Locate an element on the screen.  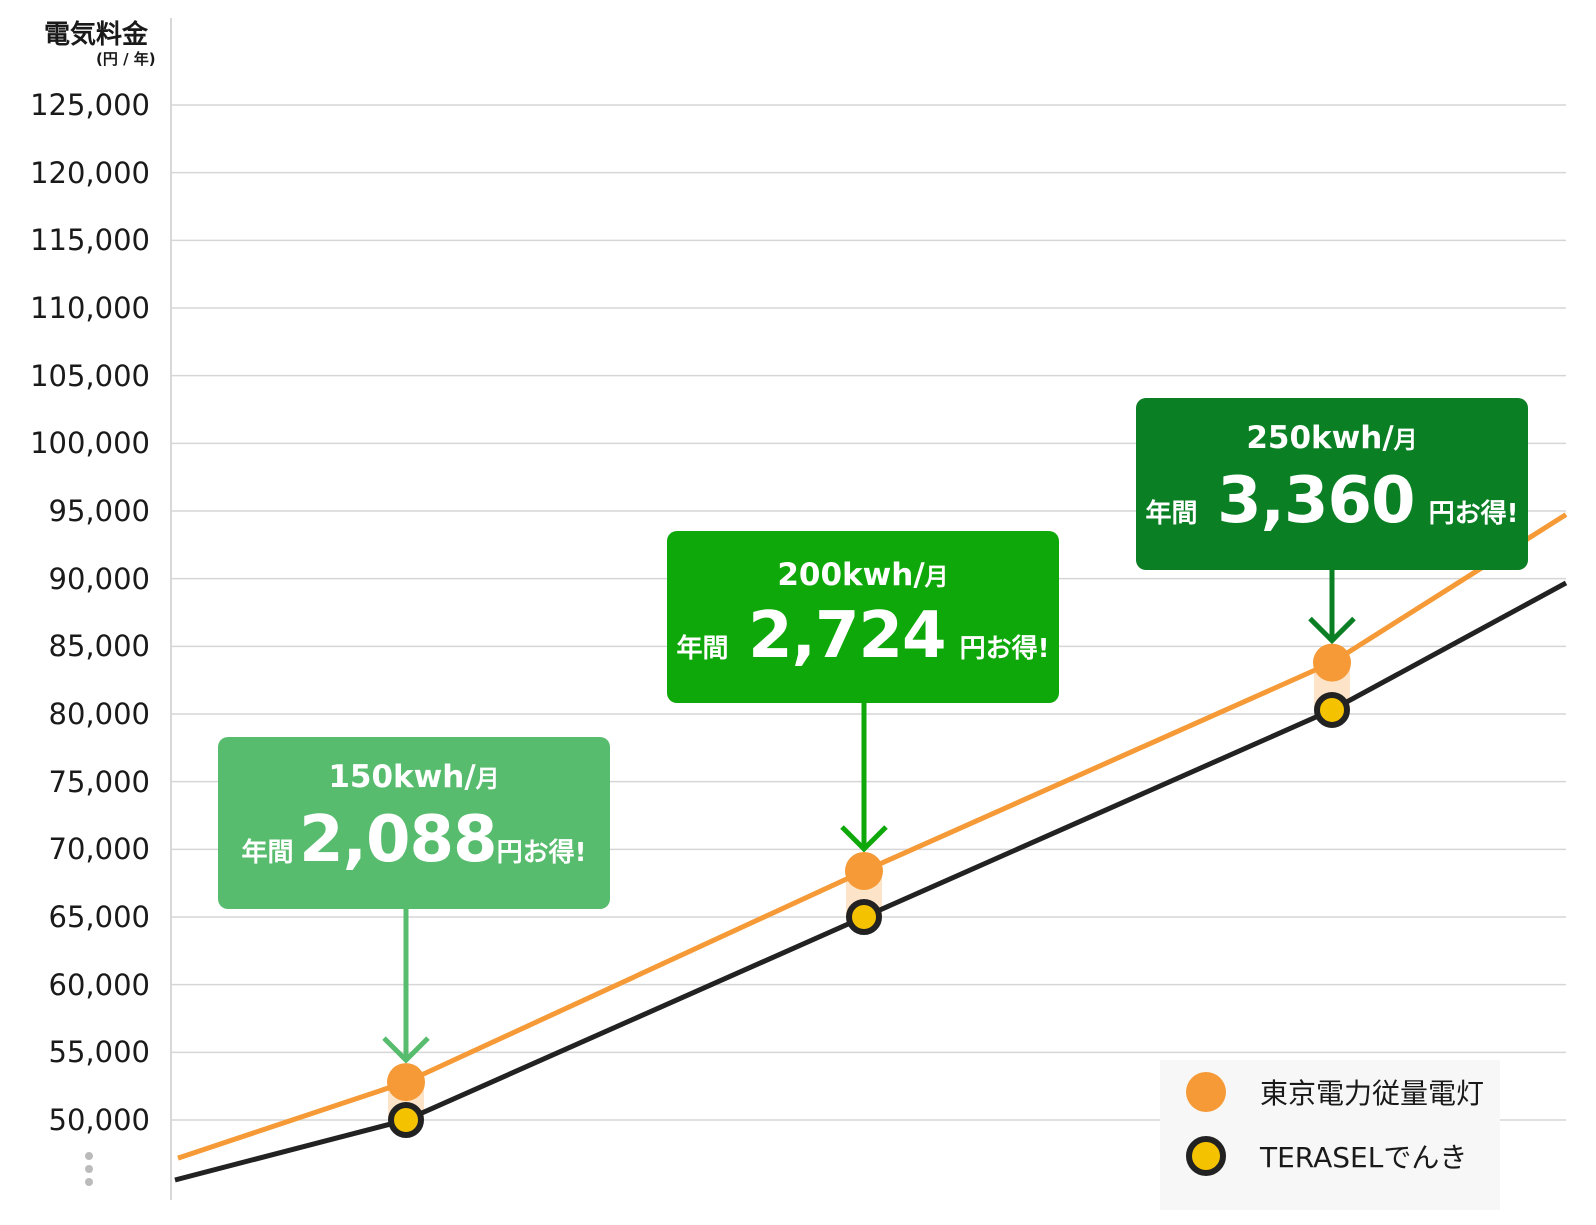
y-tick-label: 60,000 is located at coordinates (99, 984).